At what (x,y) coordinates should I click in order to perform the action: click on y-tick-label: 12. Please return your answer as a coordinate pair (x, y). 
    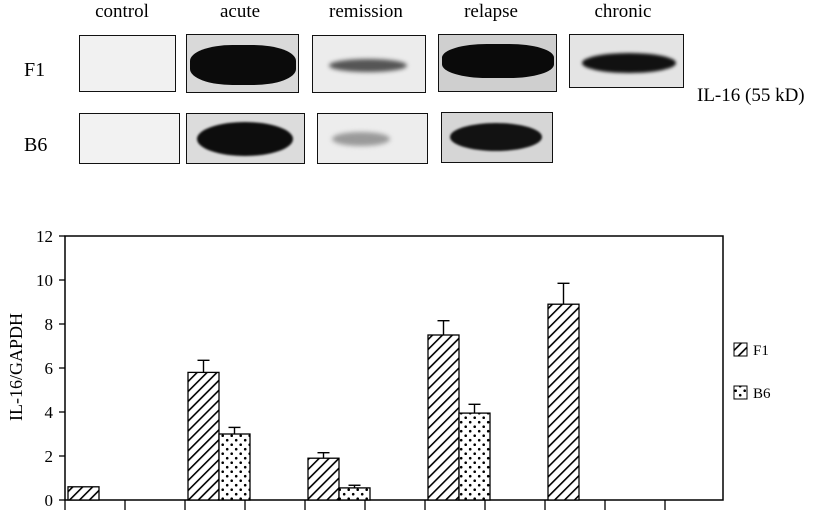
    Looking at the image, I should click on (44, 236).